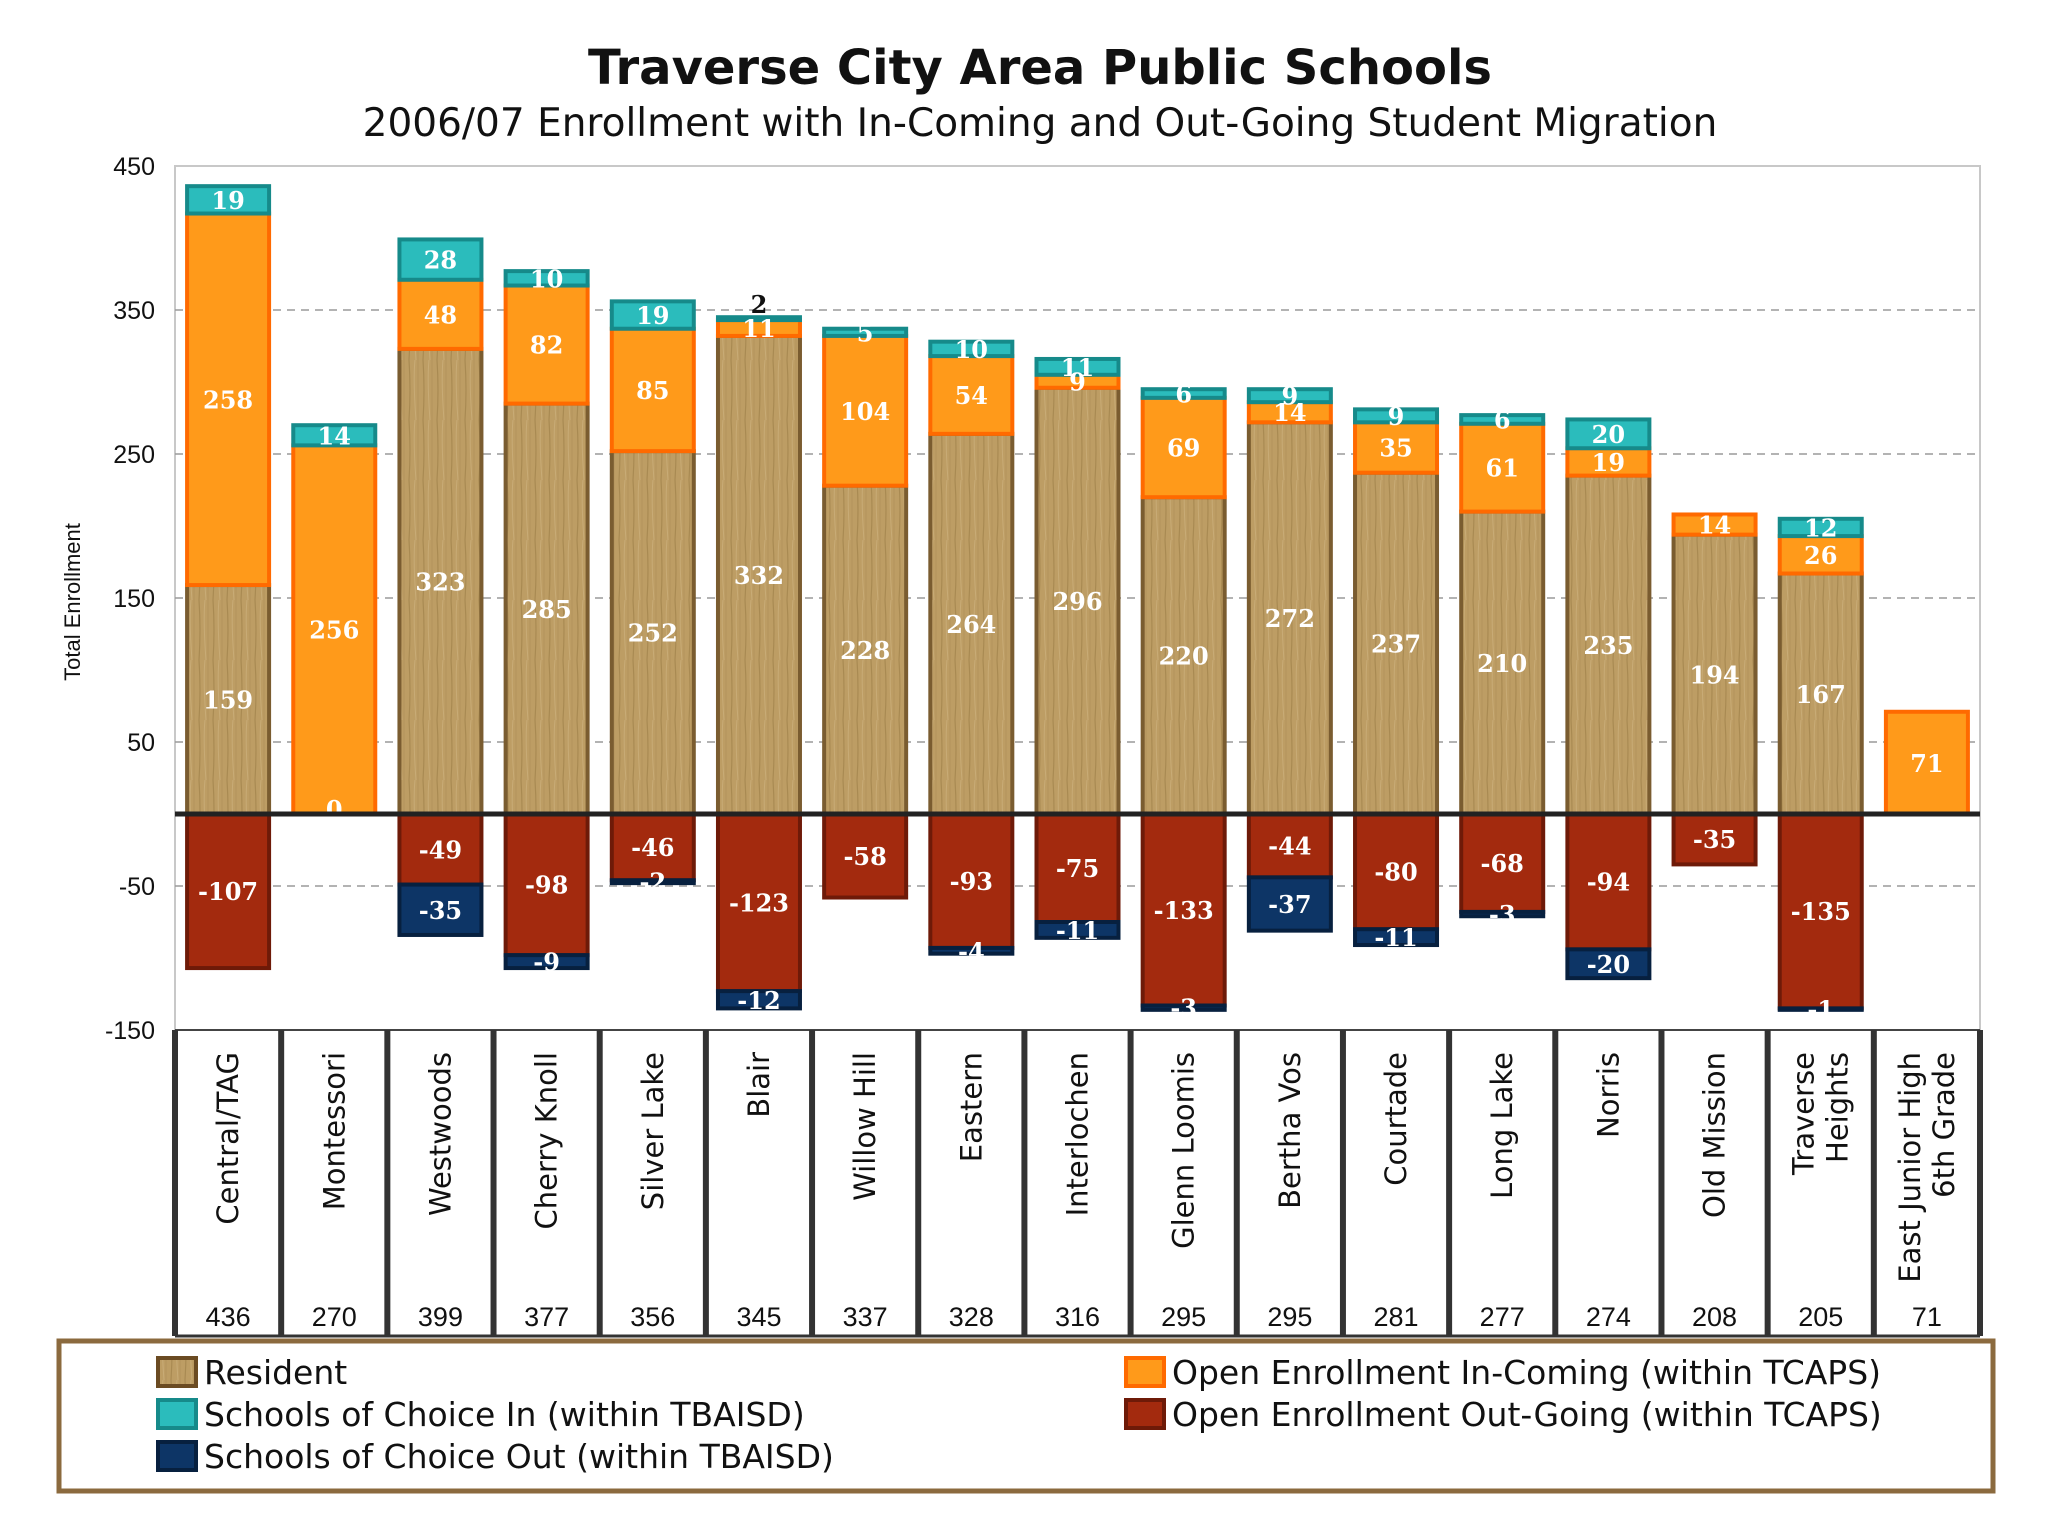 Image resolution: width=2048 pixels, height=1536 pixels. What do you see at coordinates (971, 1107) in the screenshot?
I see `x-category-label: Eastern` at bounding box center [971, 1107].